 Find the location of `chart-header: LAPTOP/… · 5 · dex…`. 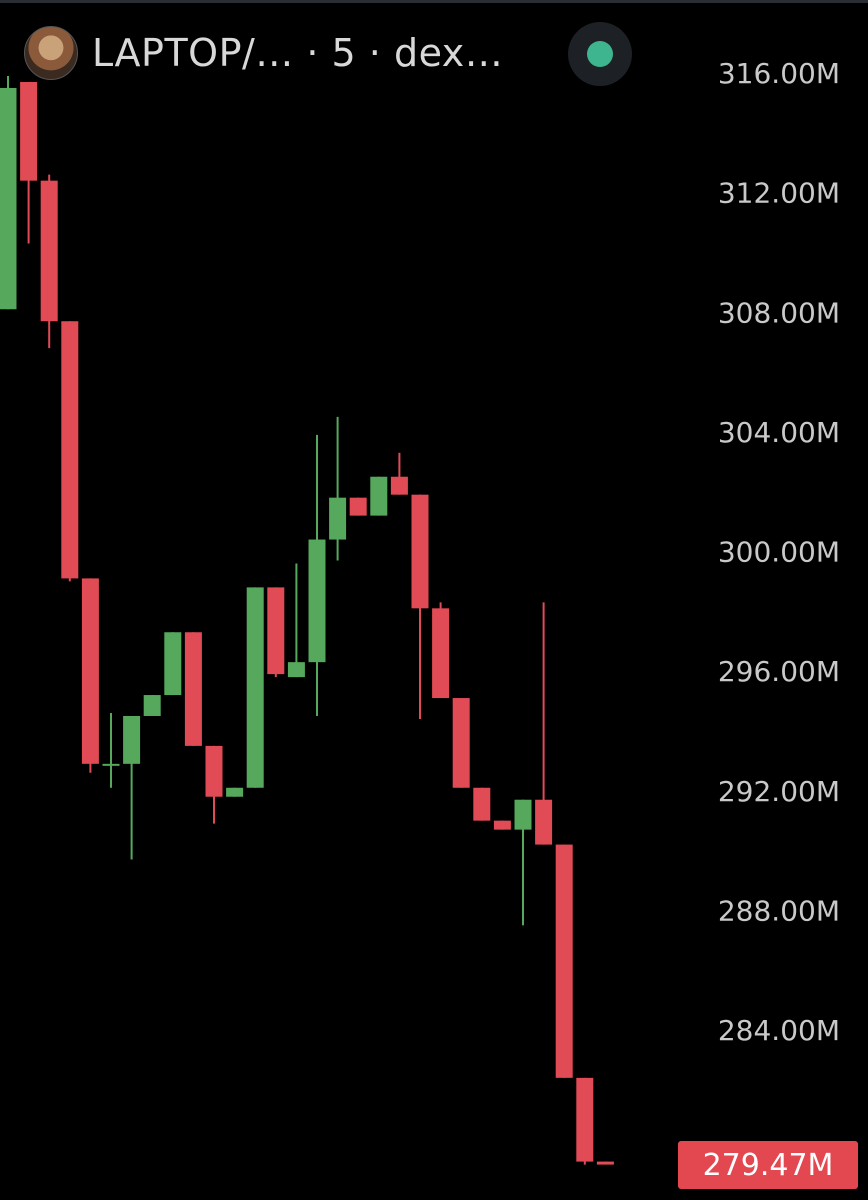

chart-header: LAPTOP/… · 5 · dex… is located at coordinates (263, 53).